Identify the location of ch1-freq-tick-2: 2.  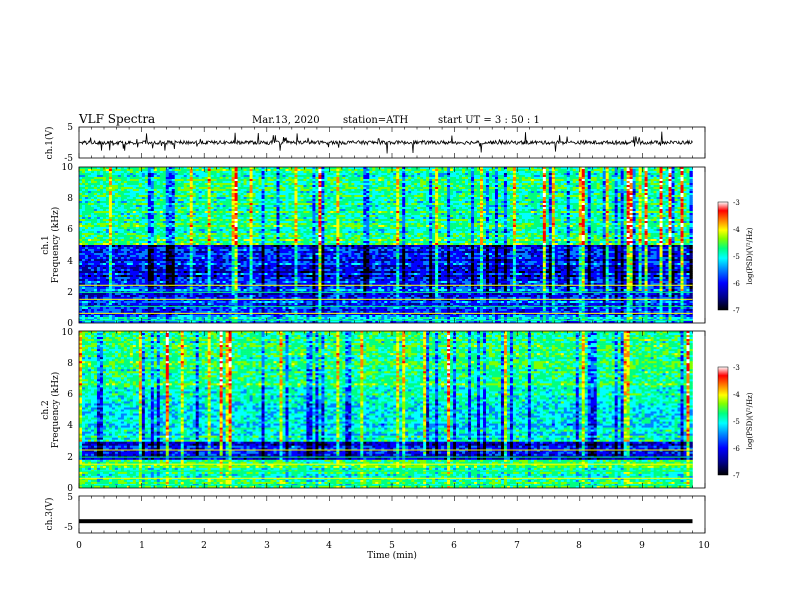
(70, 293).